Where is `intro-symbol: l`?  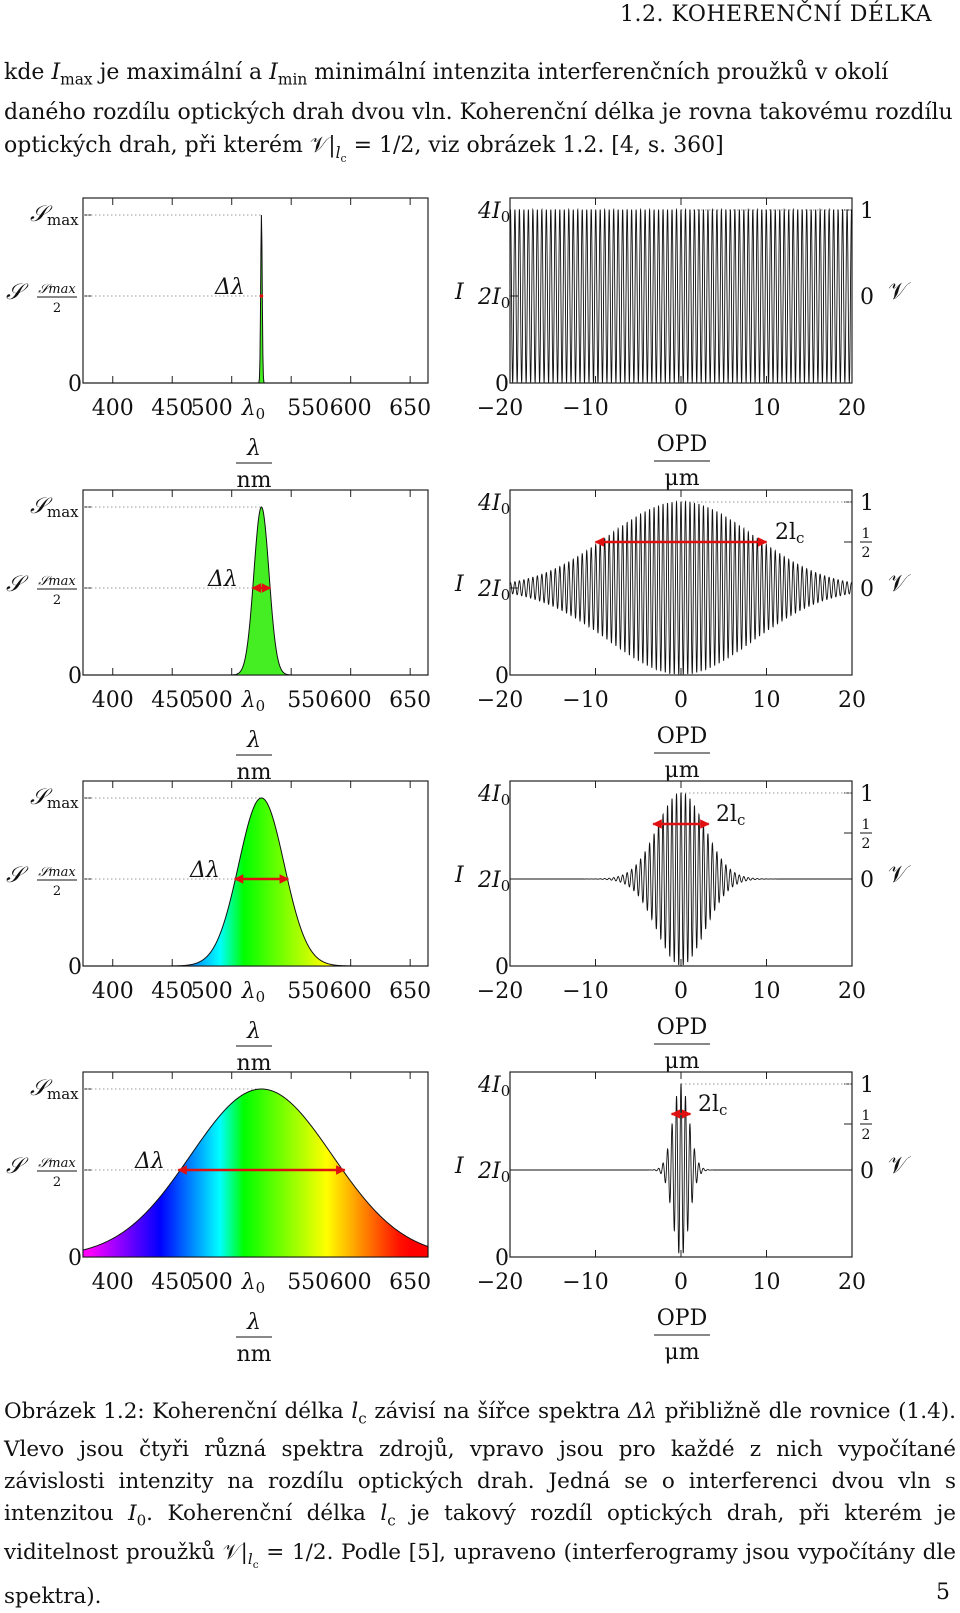 intro-symbol: l is located at coordinates (338, 152).